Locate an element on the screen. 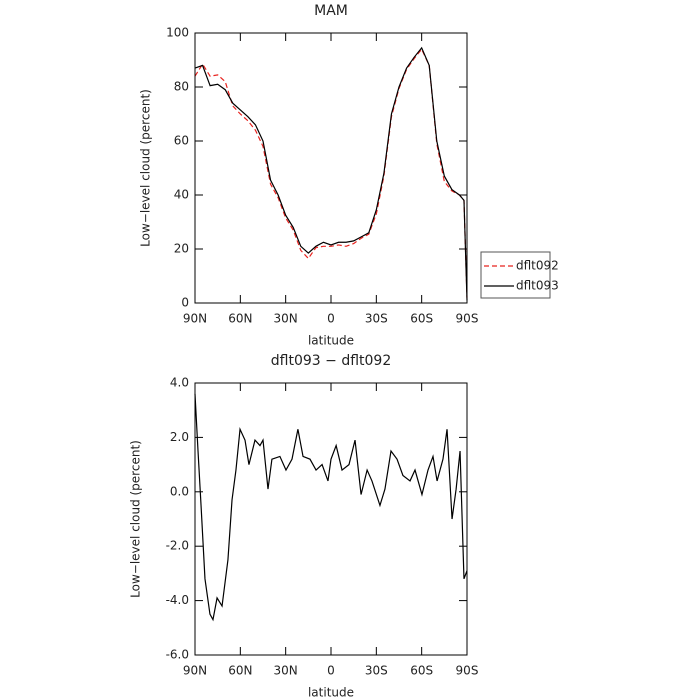 This screenshot has height=700, width=700. y-tick-label: 20 is located at coordinates (181, 249).